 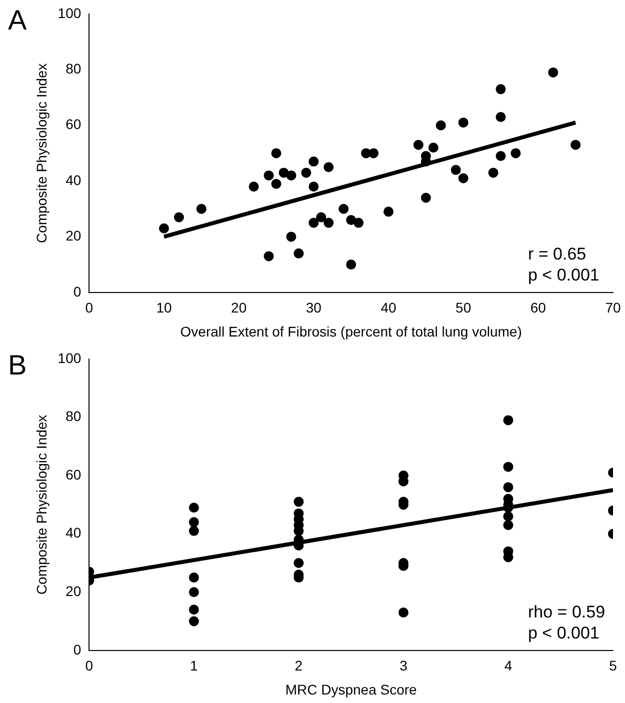 What do you see at coordinates (508, 666) in the screenshot?
I see `x-tick-label: 4` at bounding box center [508, 666].